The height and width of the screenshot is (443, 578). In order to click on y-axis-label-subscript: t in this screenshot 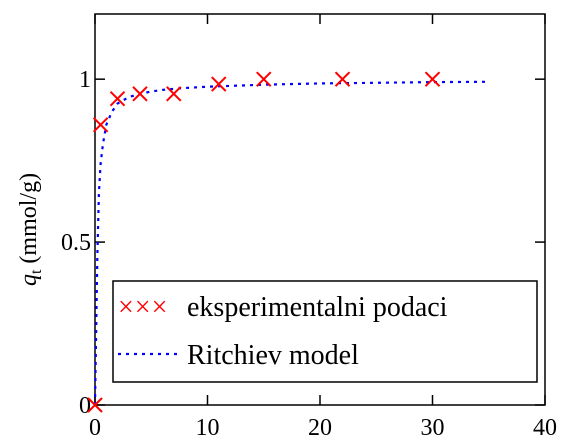, I will do `click(36, 271)`.